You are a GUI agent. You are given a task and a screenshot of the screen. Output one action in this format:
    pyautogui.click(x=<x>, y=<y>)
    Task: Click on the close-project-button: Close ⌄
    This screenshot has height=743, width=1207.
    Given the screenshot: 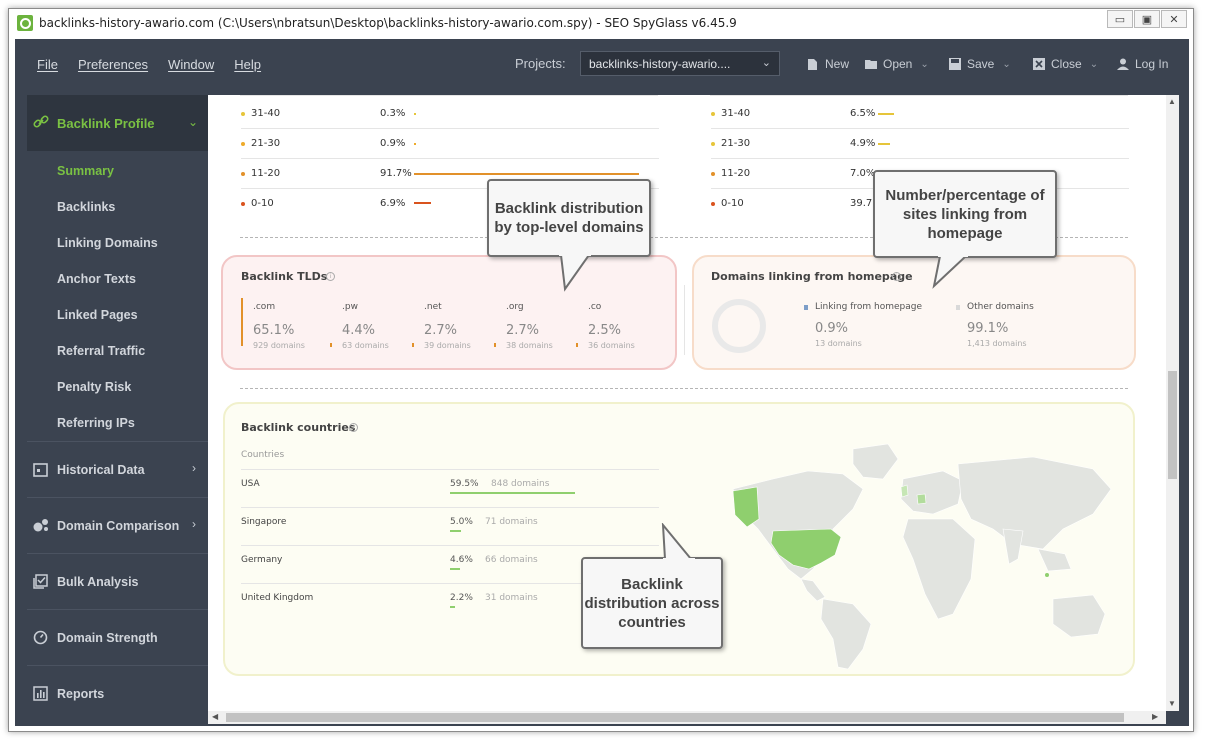 What is the action you would take?
    pyautogui.click(x=1065, y=64)
    